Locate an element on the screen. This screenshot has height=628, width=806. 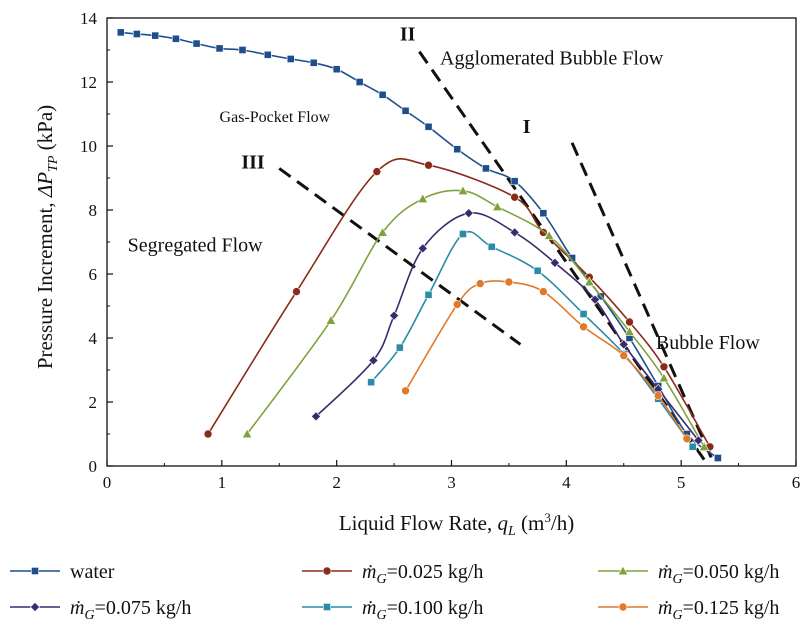
x-tick-label: 5 is located at coordinates (681, 482).